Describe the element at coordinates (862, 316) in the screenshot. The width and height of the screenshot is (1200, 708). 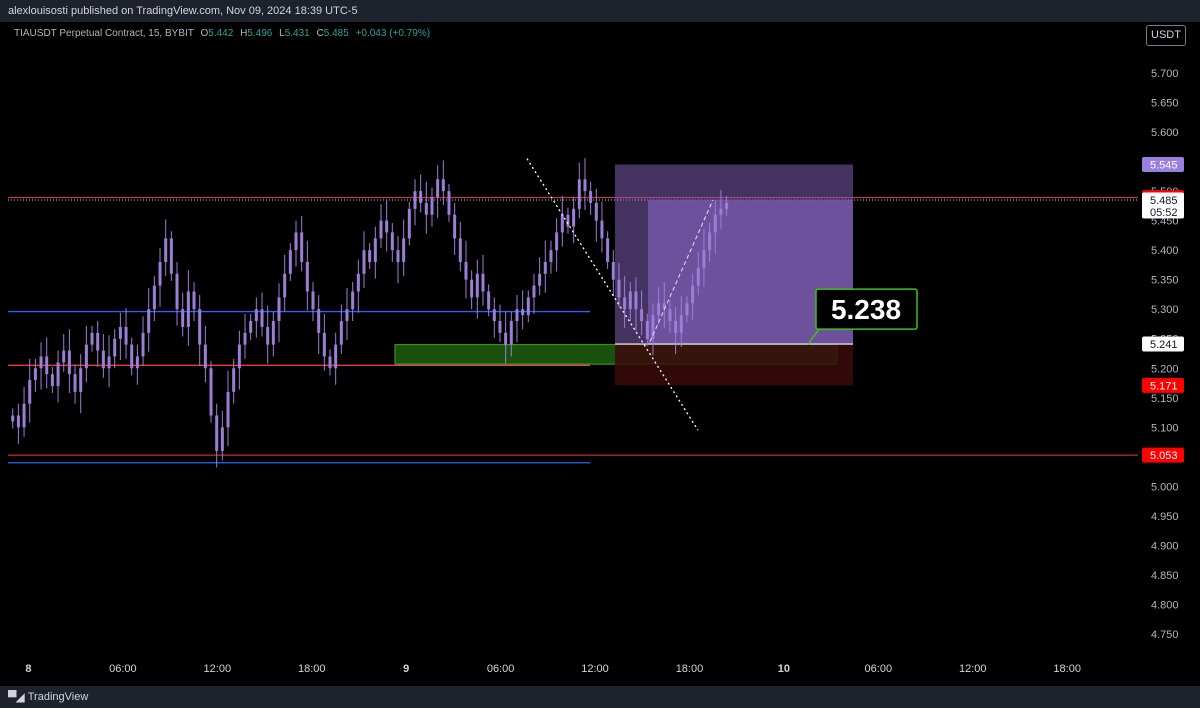
I see `price-callout: 5.238` at that location.